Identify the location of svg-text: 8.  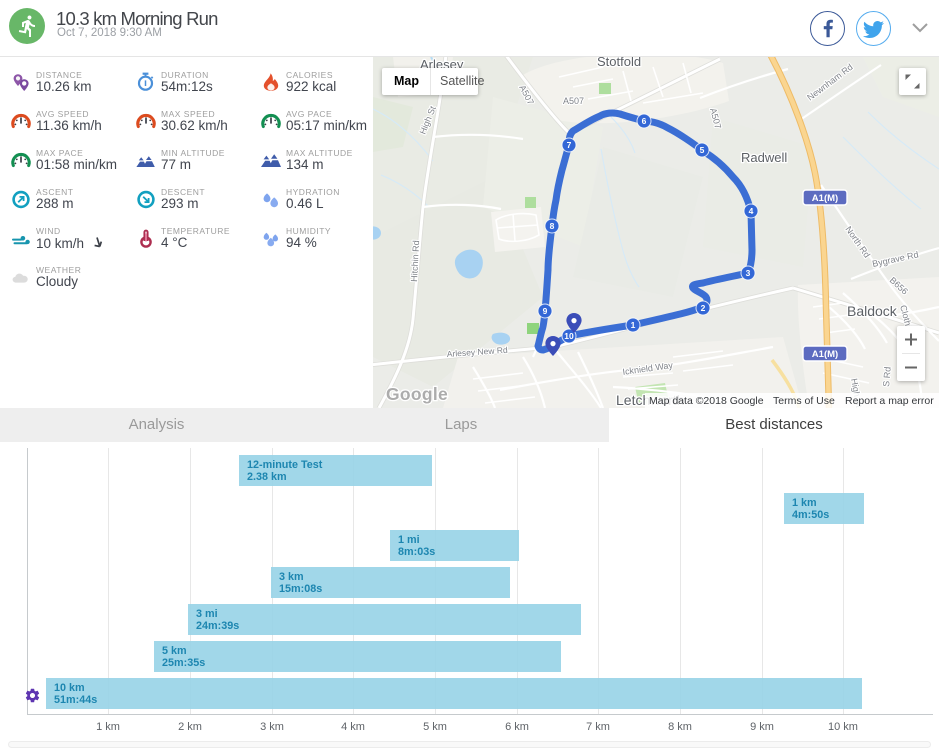
(552, 226).